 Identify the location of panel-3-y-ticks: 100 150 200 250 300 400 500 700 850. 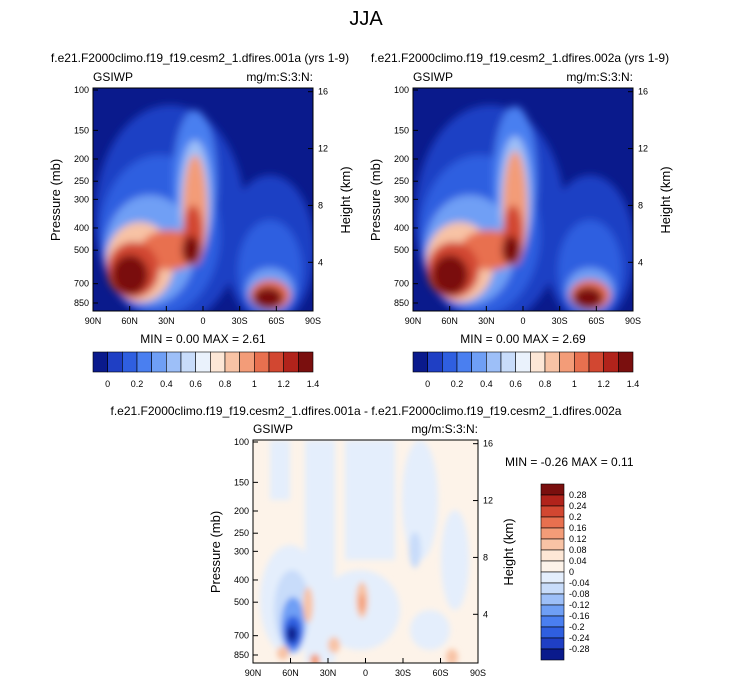
(246, 548).